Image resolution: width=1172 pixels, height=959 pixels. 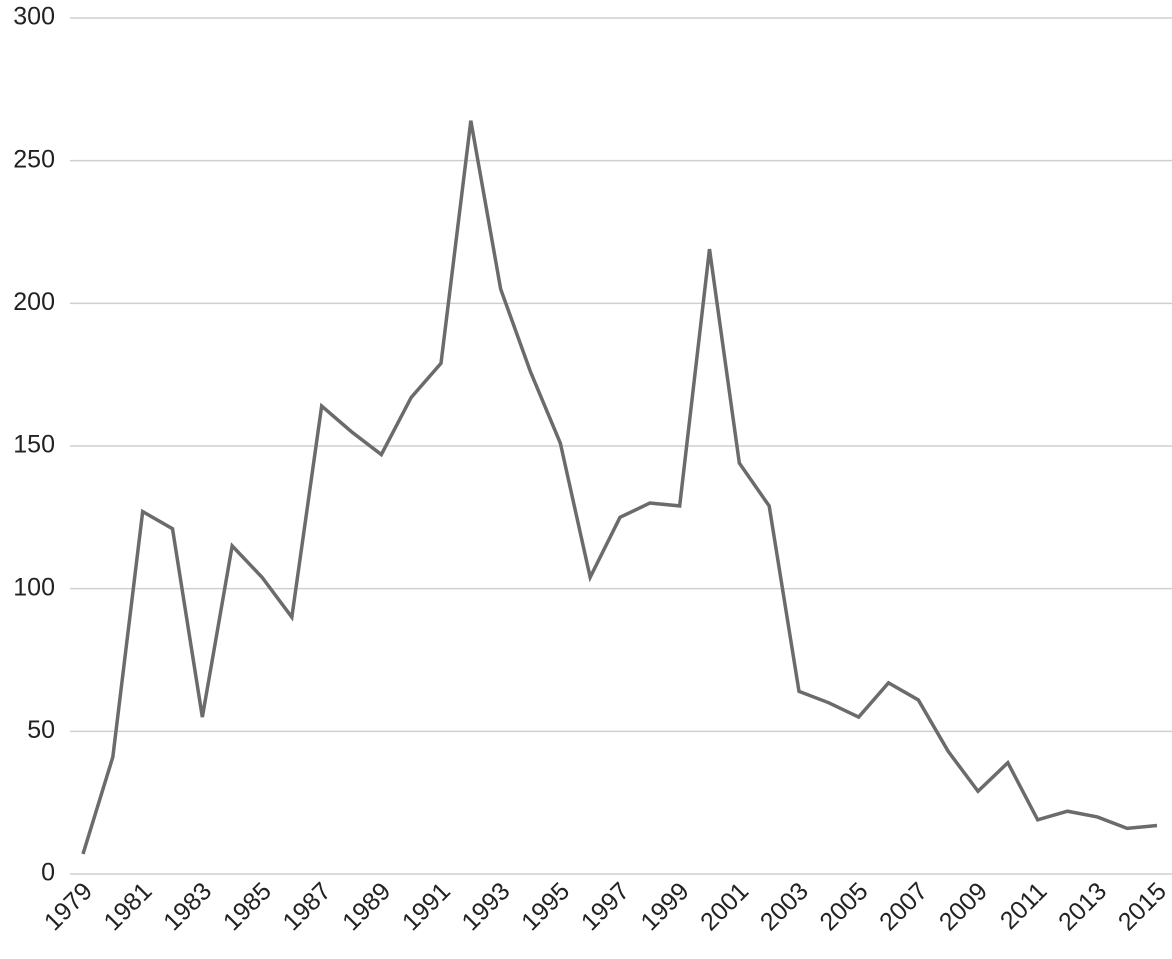 I want to click on y-tick-label: 100, so click(x=34, y=587).